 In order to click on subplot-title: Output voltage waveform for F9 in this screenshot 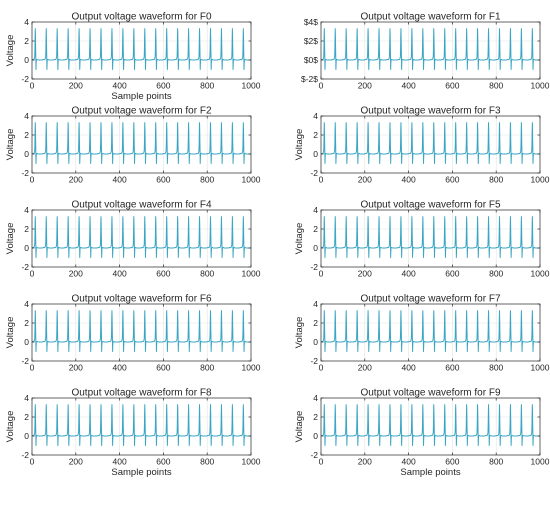, I will do `click(430, 393)`.